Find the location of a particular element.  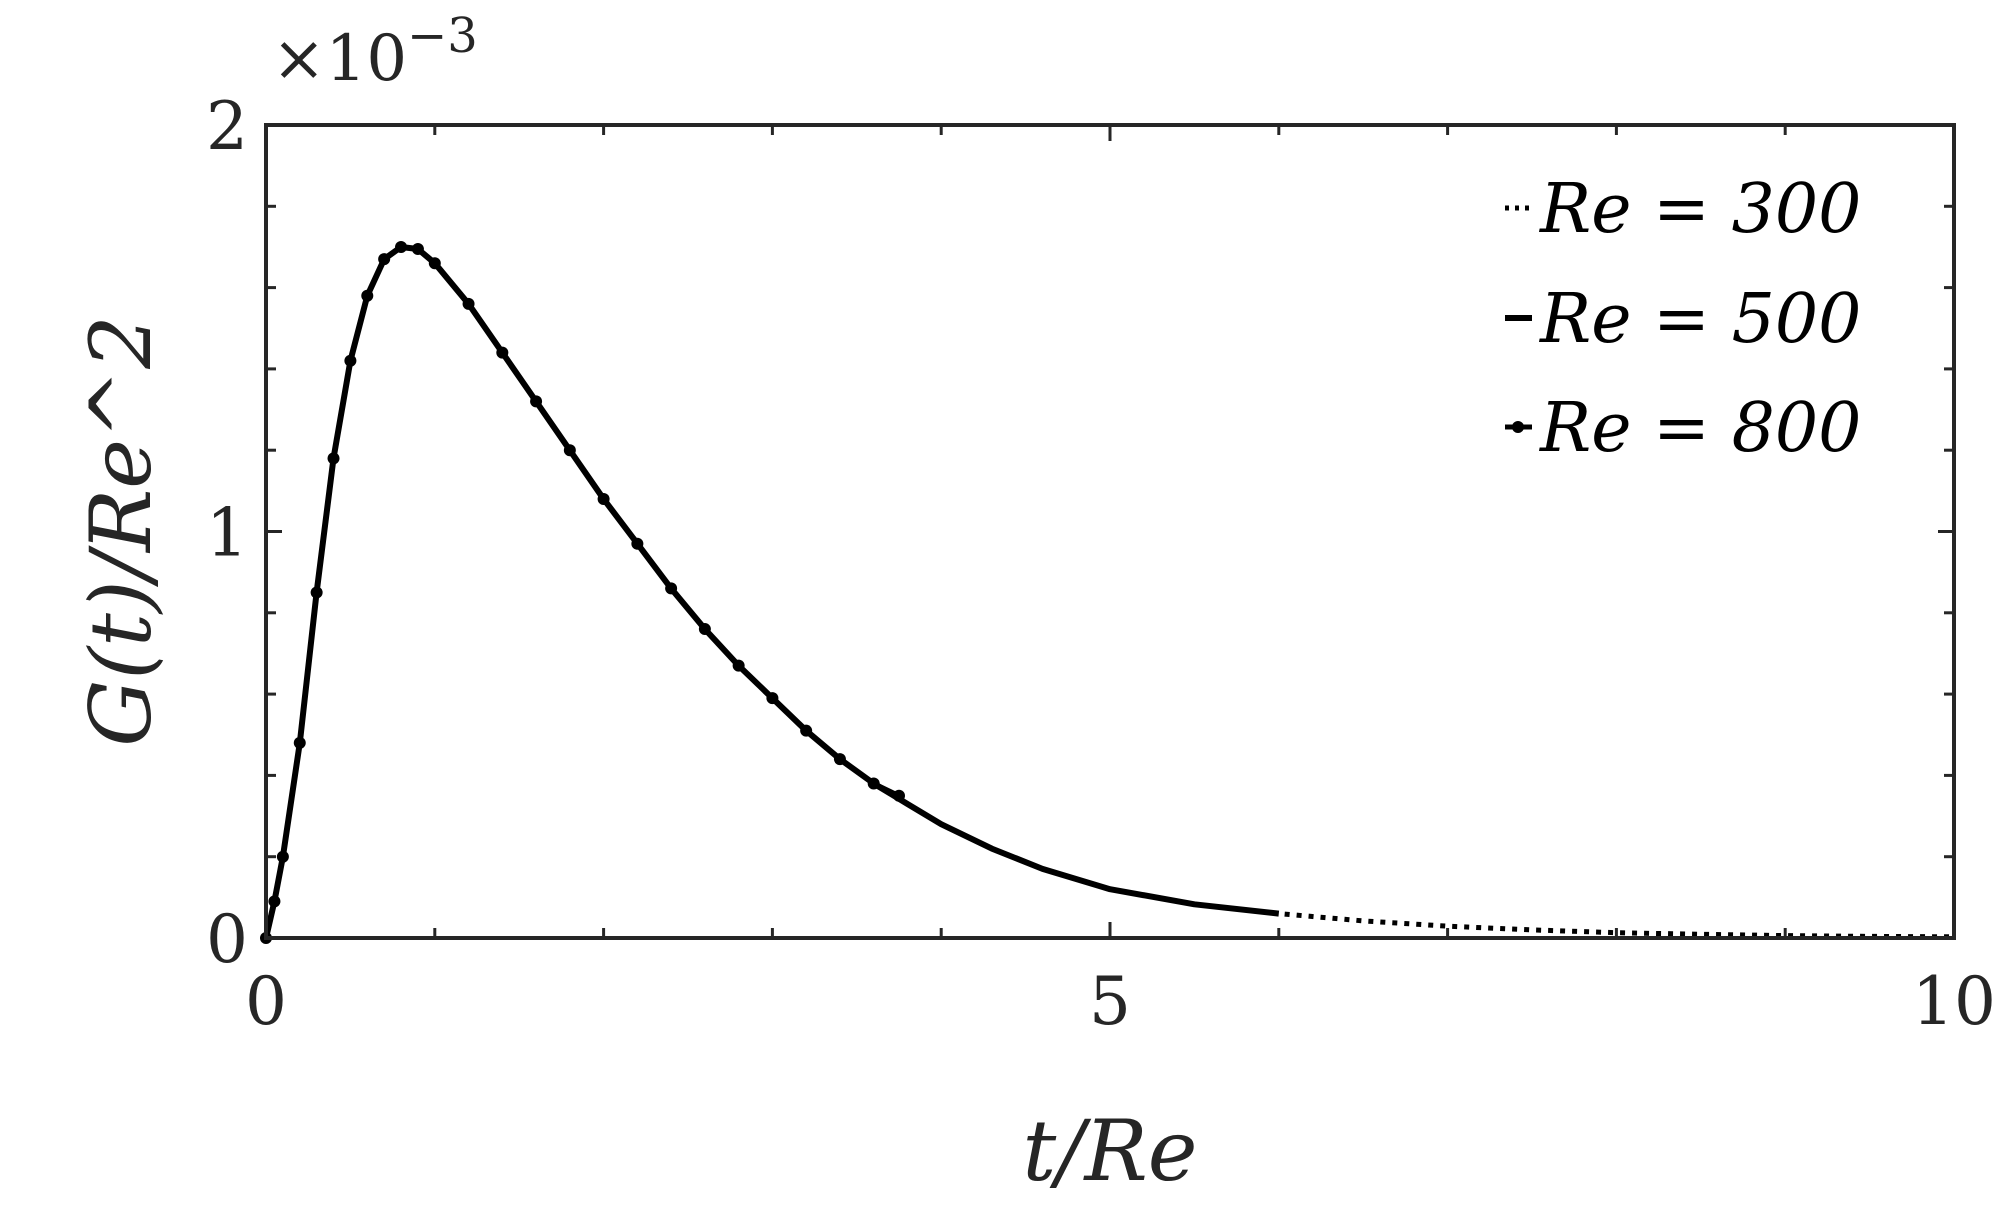

x-axis-label: t/Re is located at coordinates (1109, 1151).